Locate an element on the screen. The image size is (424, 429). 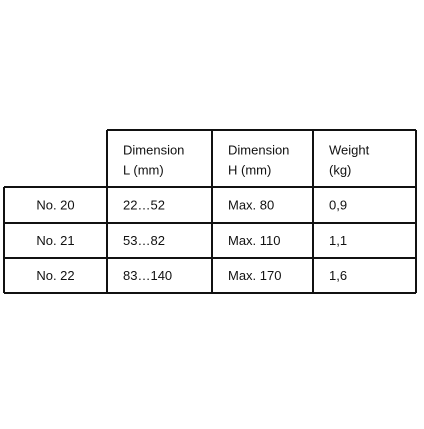
cell: Max. 80 is located at coordinates (251, 204).